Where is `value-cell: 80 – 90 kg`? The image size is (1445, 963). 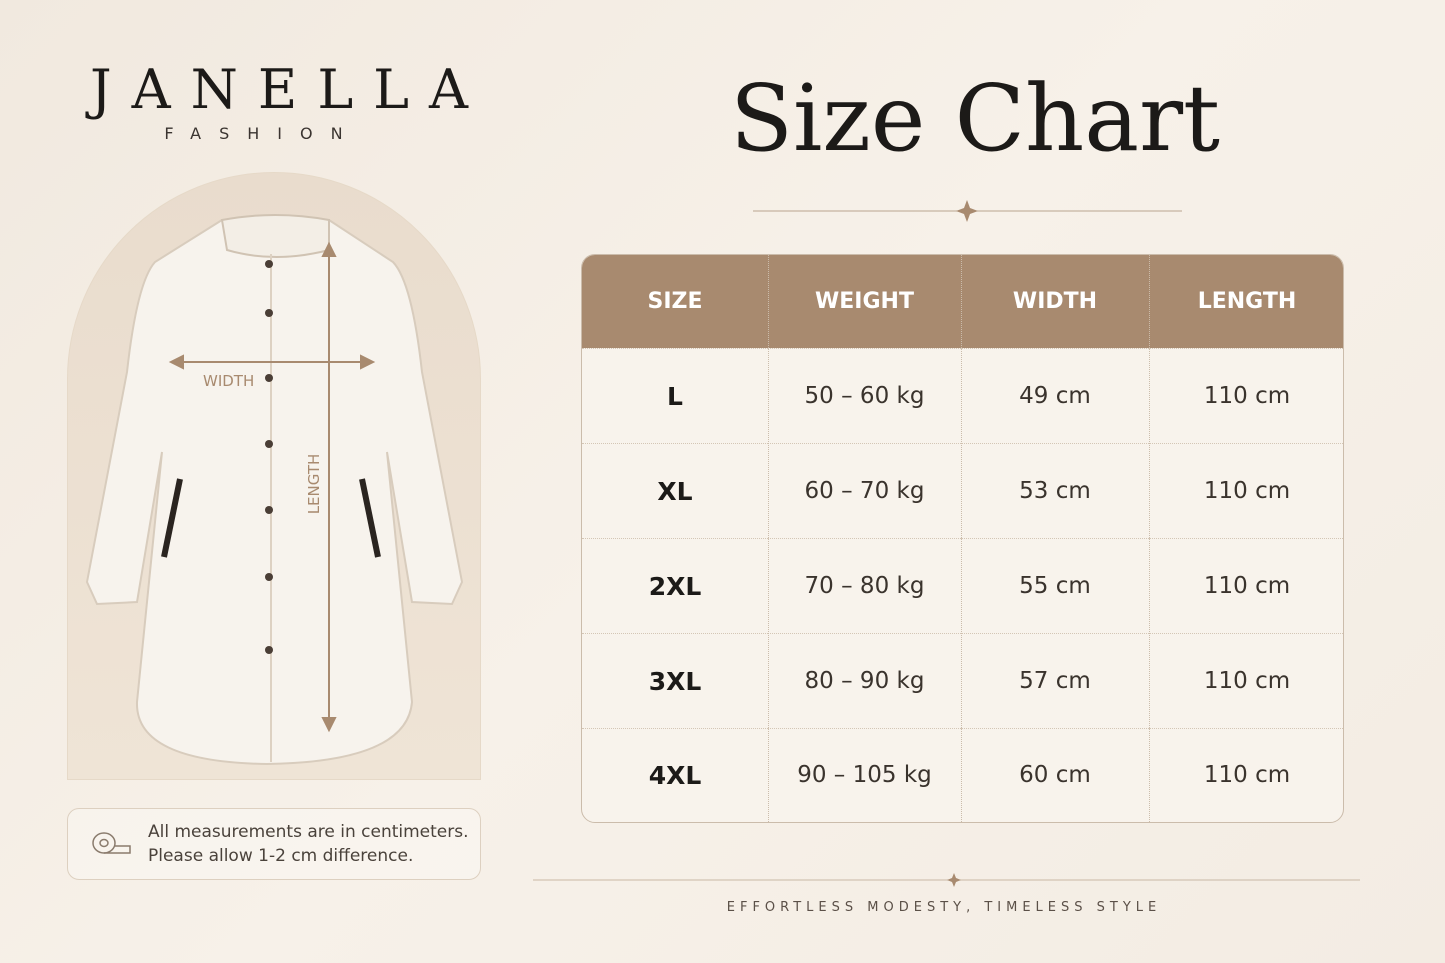 value-cell: 80 – 90 kg is located at coordinates (864, 680).